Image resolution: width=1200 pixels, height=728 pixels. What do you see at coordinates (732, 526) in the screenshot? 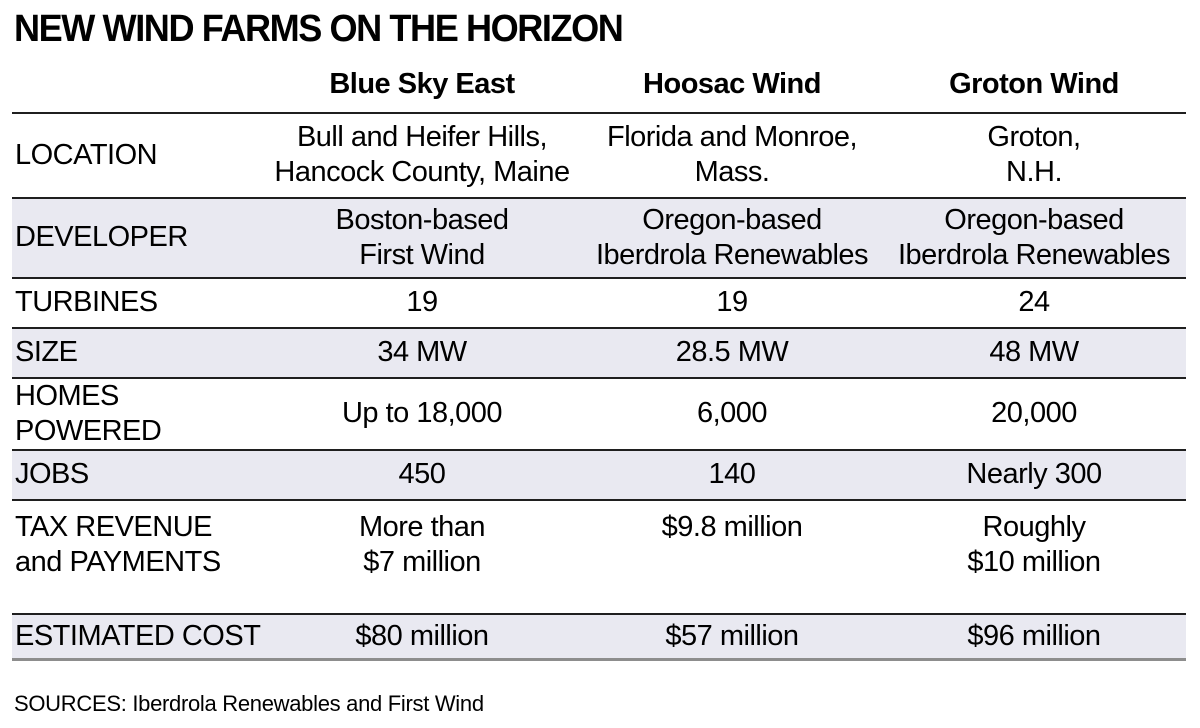
I see `cell-value: $9.8 million` at bounding box center [732, 526].